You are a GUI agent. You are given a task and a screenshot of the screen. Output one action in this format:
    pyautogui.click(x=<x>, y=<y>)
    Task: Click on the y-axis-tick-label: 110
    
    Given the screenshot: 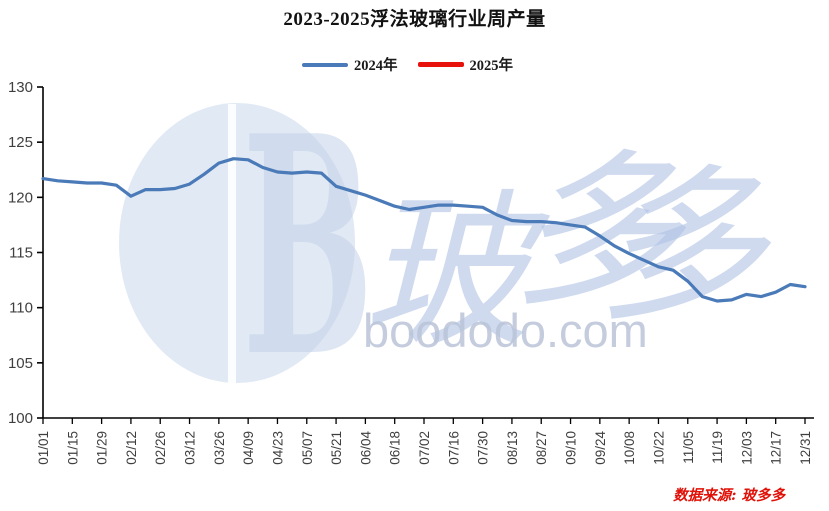 What is the action you would take?
    pyautogui.click(x=21, y=308)
    